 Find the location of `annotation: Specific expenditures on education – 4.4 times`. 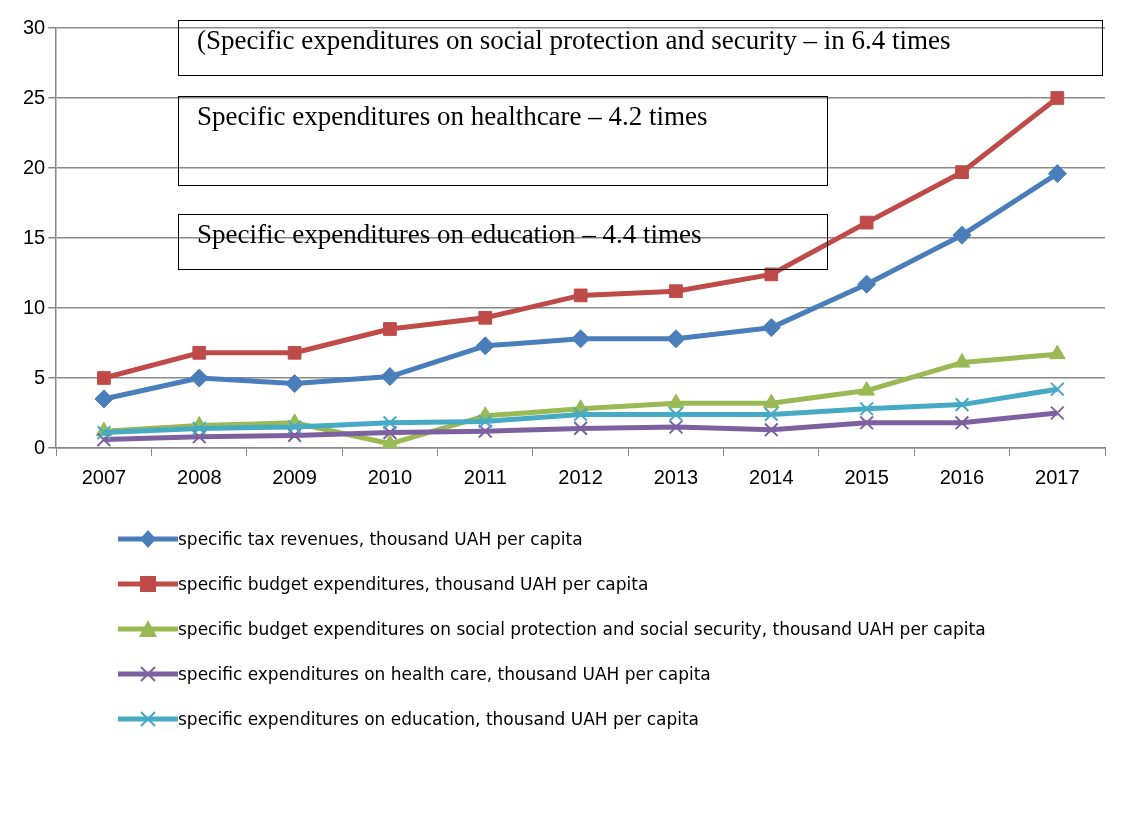

annotation: Specific expenditures on education – 4.4 times is located at coordinates (503, 242).